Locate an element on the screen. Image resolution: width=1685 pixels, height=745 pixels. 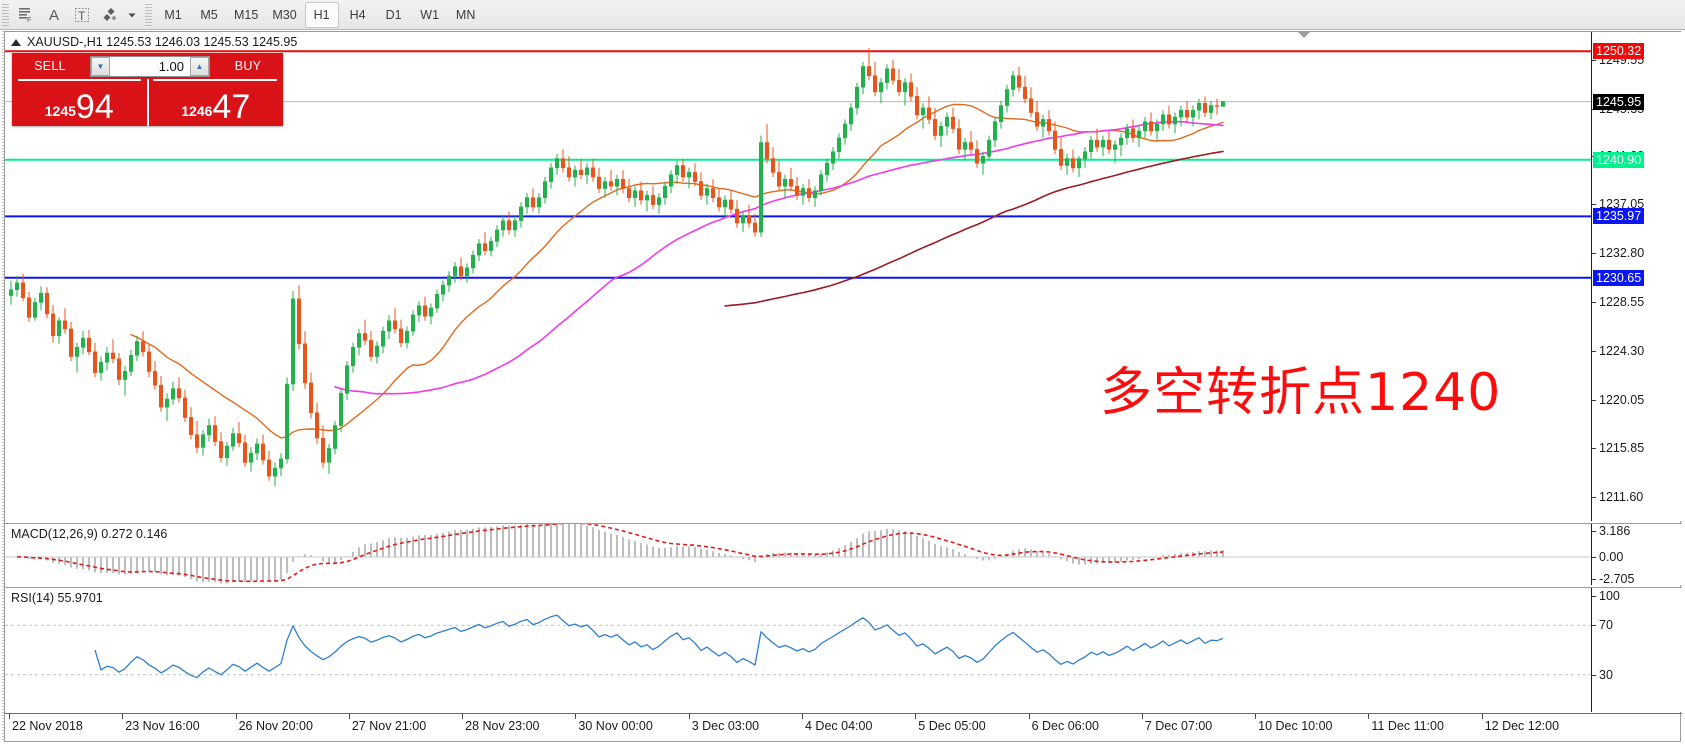
time-label: 23 Nov 16:00 is located at coordinates (162, 726).